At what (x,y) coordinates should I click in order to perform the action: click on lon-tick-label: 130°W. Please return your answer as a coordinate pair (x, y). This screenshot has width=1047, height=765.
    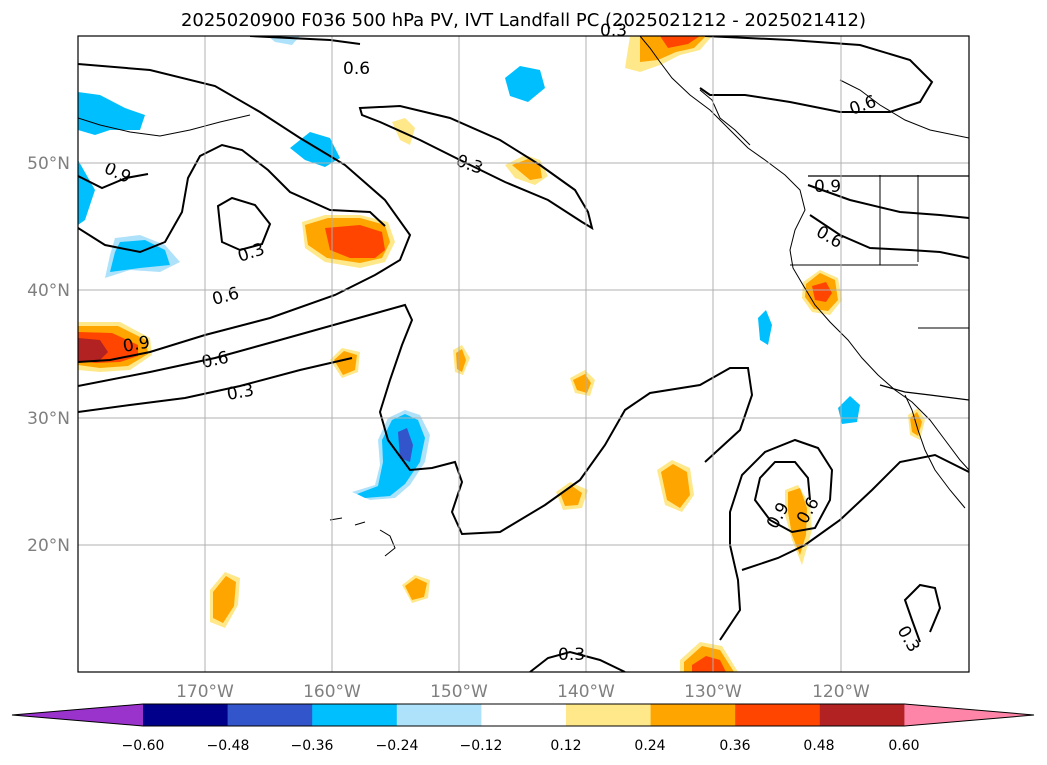
    Looking at the image, I should click on (713, 692).